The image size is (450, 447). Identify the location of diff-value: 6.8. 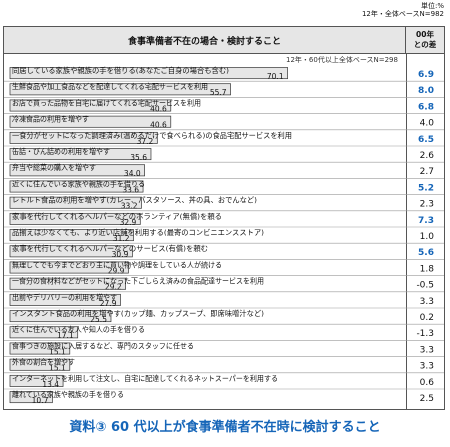
(426, 107).